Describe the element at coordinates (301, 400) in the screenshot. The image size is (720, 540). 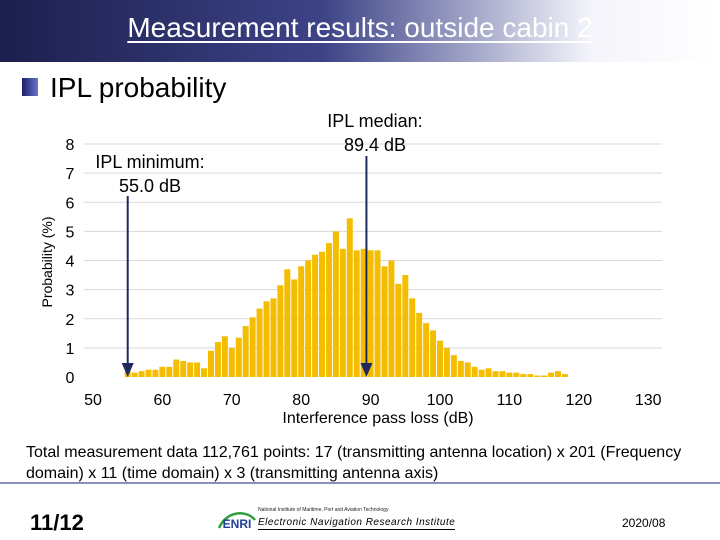
I see `x-tick-label: 80` at that location.